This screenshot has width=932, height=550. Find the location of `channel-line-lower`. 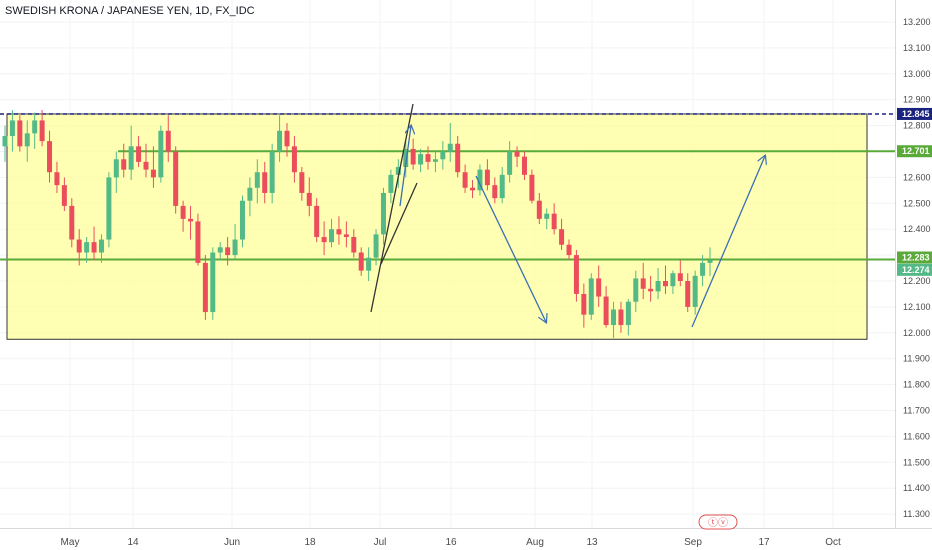

channel-line-lower is located at coordinates (399, 223).